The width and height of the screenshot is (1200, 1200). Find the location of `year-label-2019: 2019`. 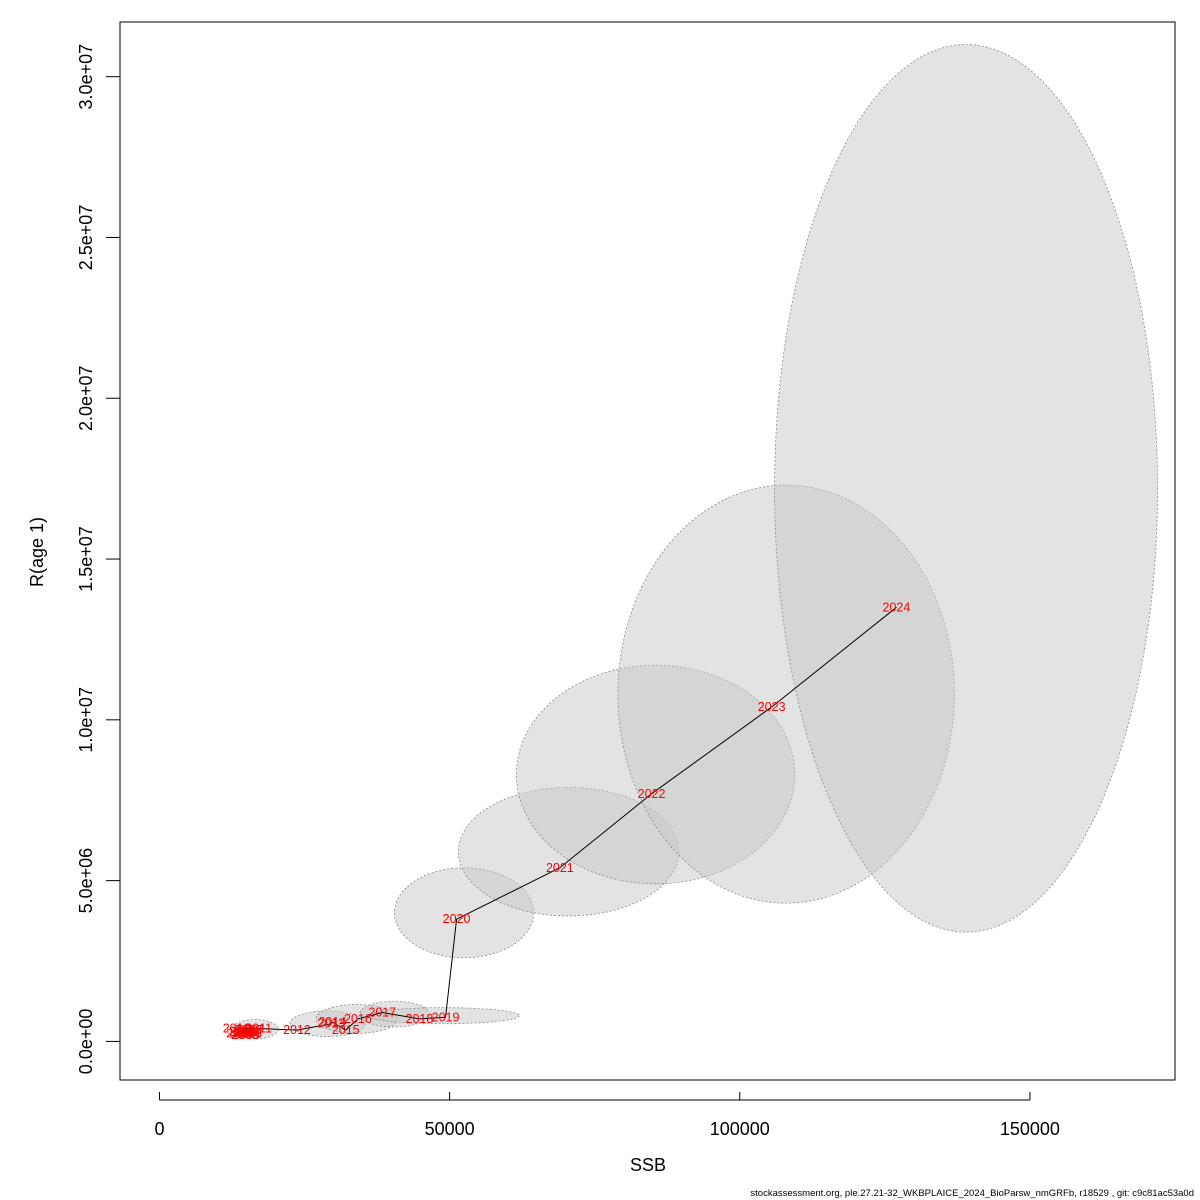

year-label-2019: 2019 is located at coordinates (446, 1017).